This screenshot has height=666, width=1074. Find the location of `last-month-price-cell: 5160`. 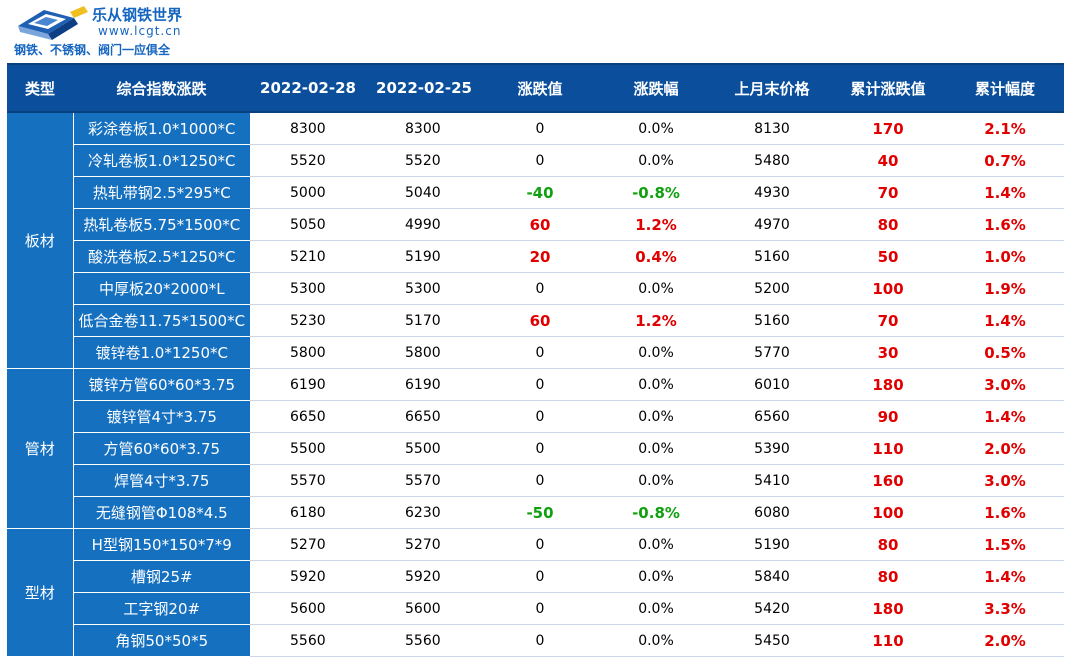

last-month-price-cell: 5160 is located at coordinates (772, 320).